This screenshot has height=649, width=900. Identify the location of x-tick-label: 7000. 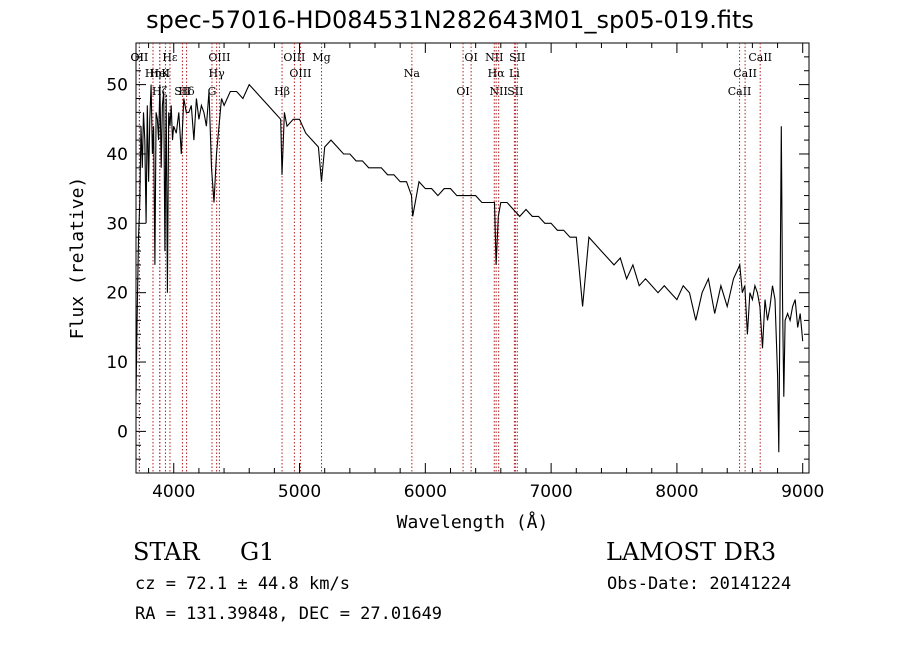
(550, 492).